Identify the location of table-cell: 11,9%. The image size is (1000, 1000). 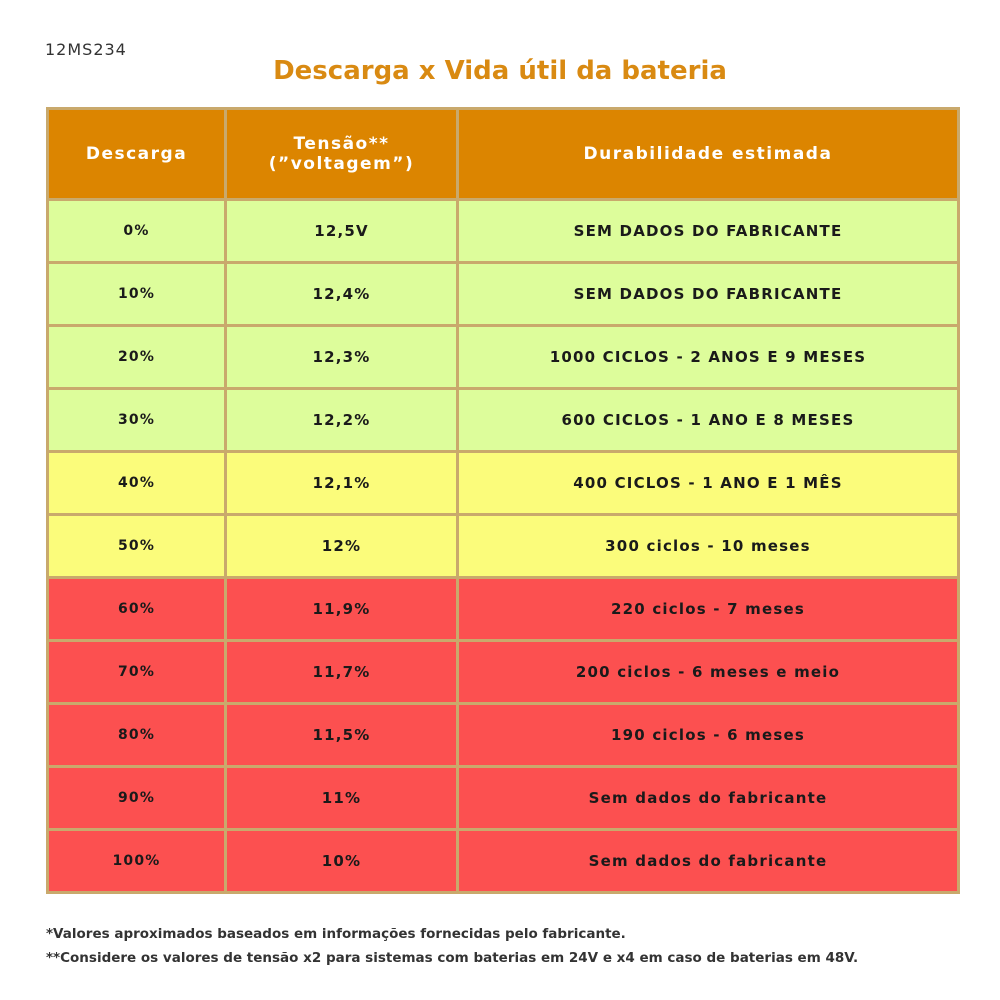
(341, 609).